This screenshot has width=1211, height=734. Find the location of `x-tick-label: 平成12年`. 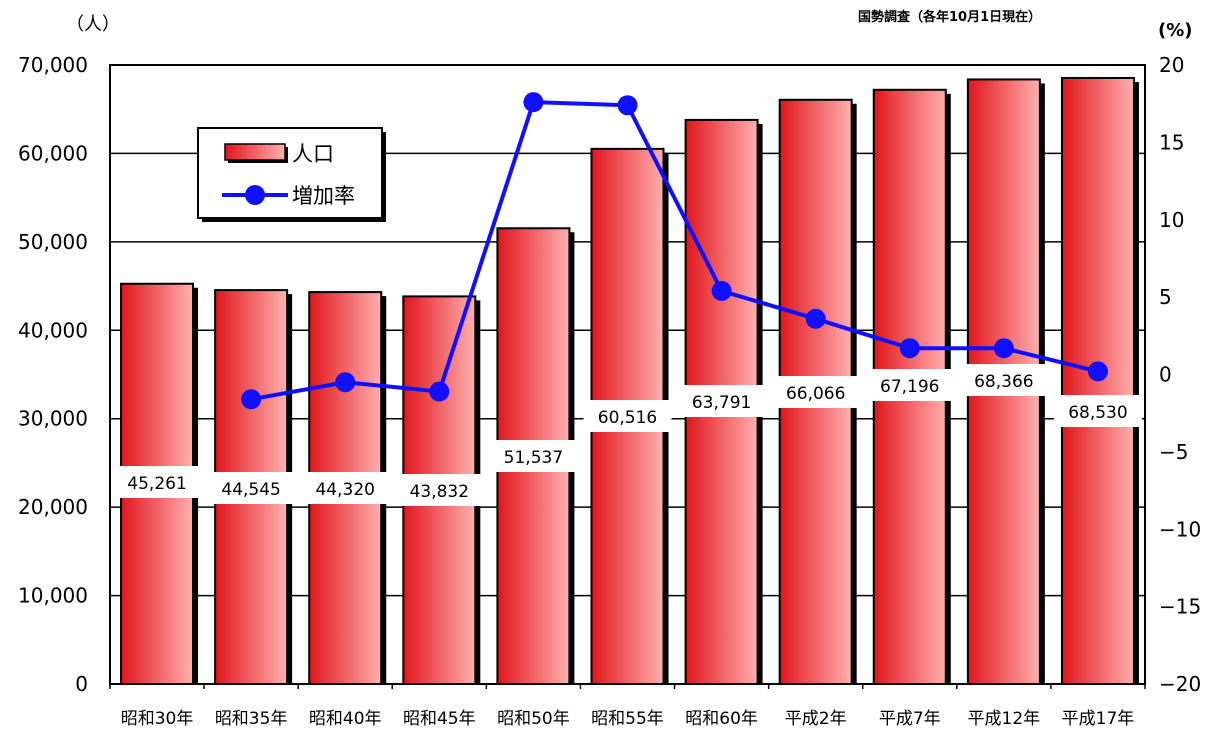

x-tick-label: 平成12年 is located at coordinates (1004, 719).